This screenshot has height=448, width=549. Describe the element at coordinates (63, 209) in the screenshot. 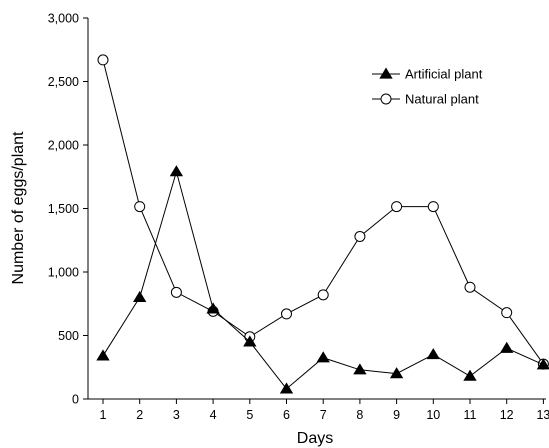

I see `y-tick-label: 1,500` at that location.